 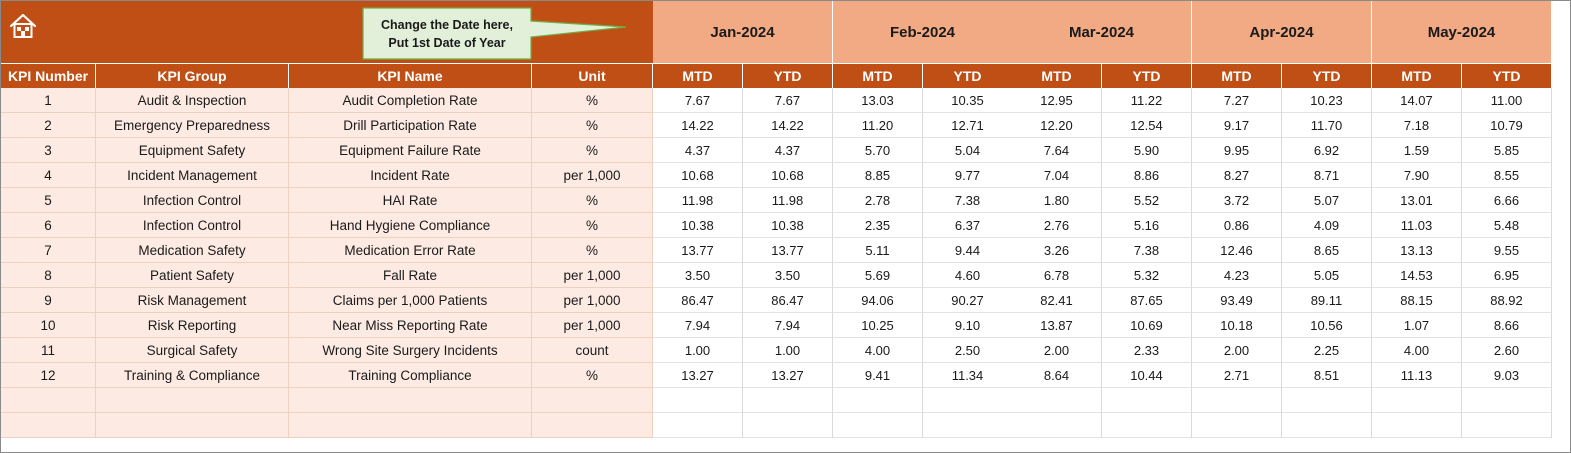 What do you see at coordinates (788, 100) in the screenshot?
I see `cell-ytd-value: 7.67` at bounding box center [788, 100].